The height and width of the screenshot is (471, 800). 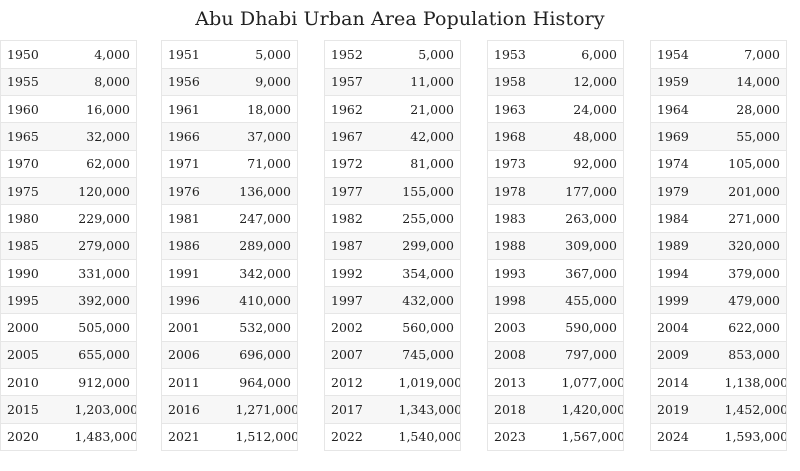 I want to click on year-cell: 1961, so click(x=196, y=109).